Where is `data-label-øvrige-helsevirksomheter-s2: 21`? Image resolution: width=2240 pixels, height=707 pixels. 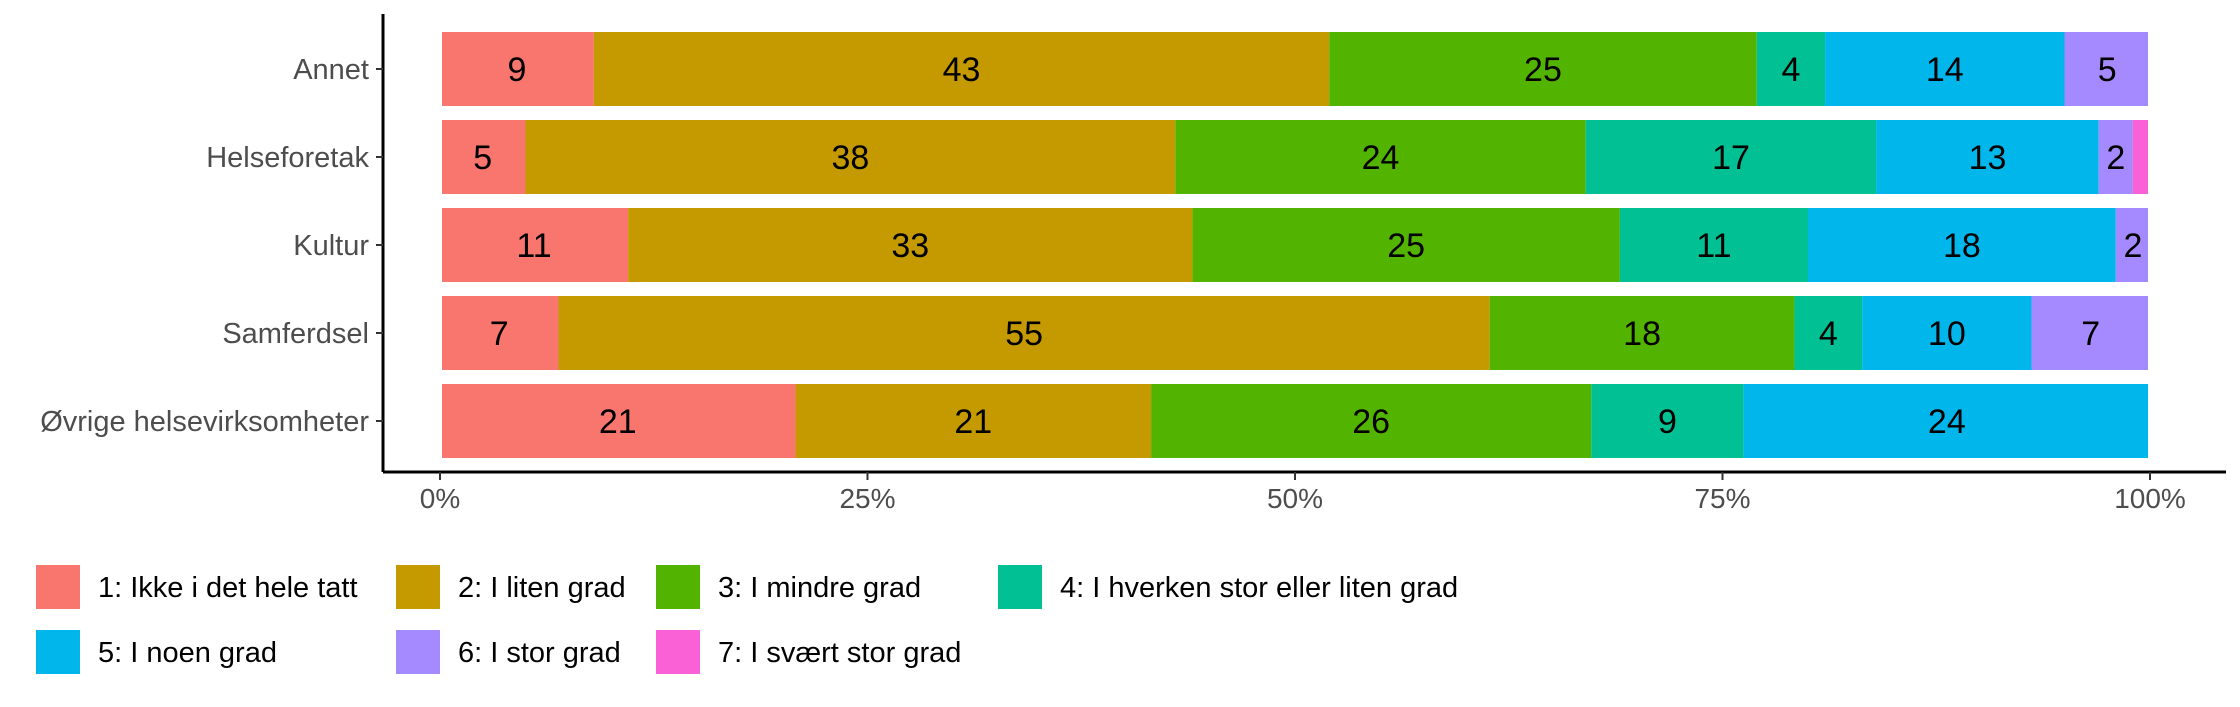
data-label-øvrige-helsevirksomheter-s2: 21 is located at coordinates (973, 422).